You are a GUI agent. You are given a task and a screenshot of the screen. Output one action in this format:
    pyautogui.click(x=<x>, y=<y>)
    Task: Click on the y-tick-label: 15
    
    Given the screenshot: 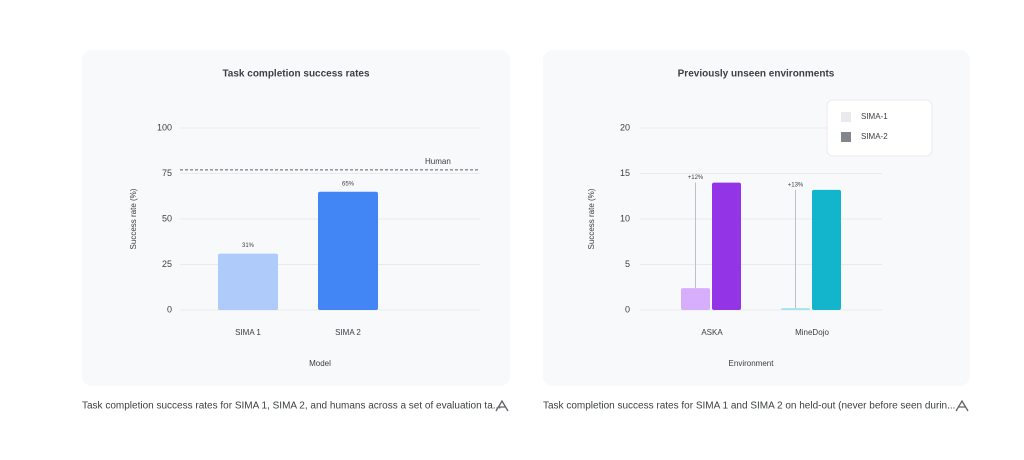 What is the action you would take?
    pyautogui.click(x=625, y=173)
    